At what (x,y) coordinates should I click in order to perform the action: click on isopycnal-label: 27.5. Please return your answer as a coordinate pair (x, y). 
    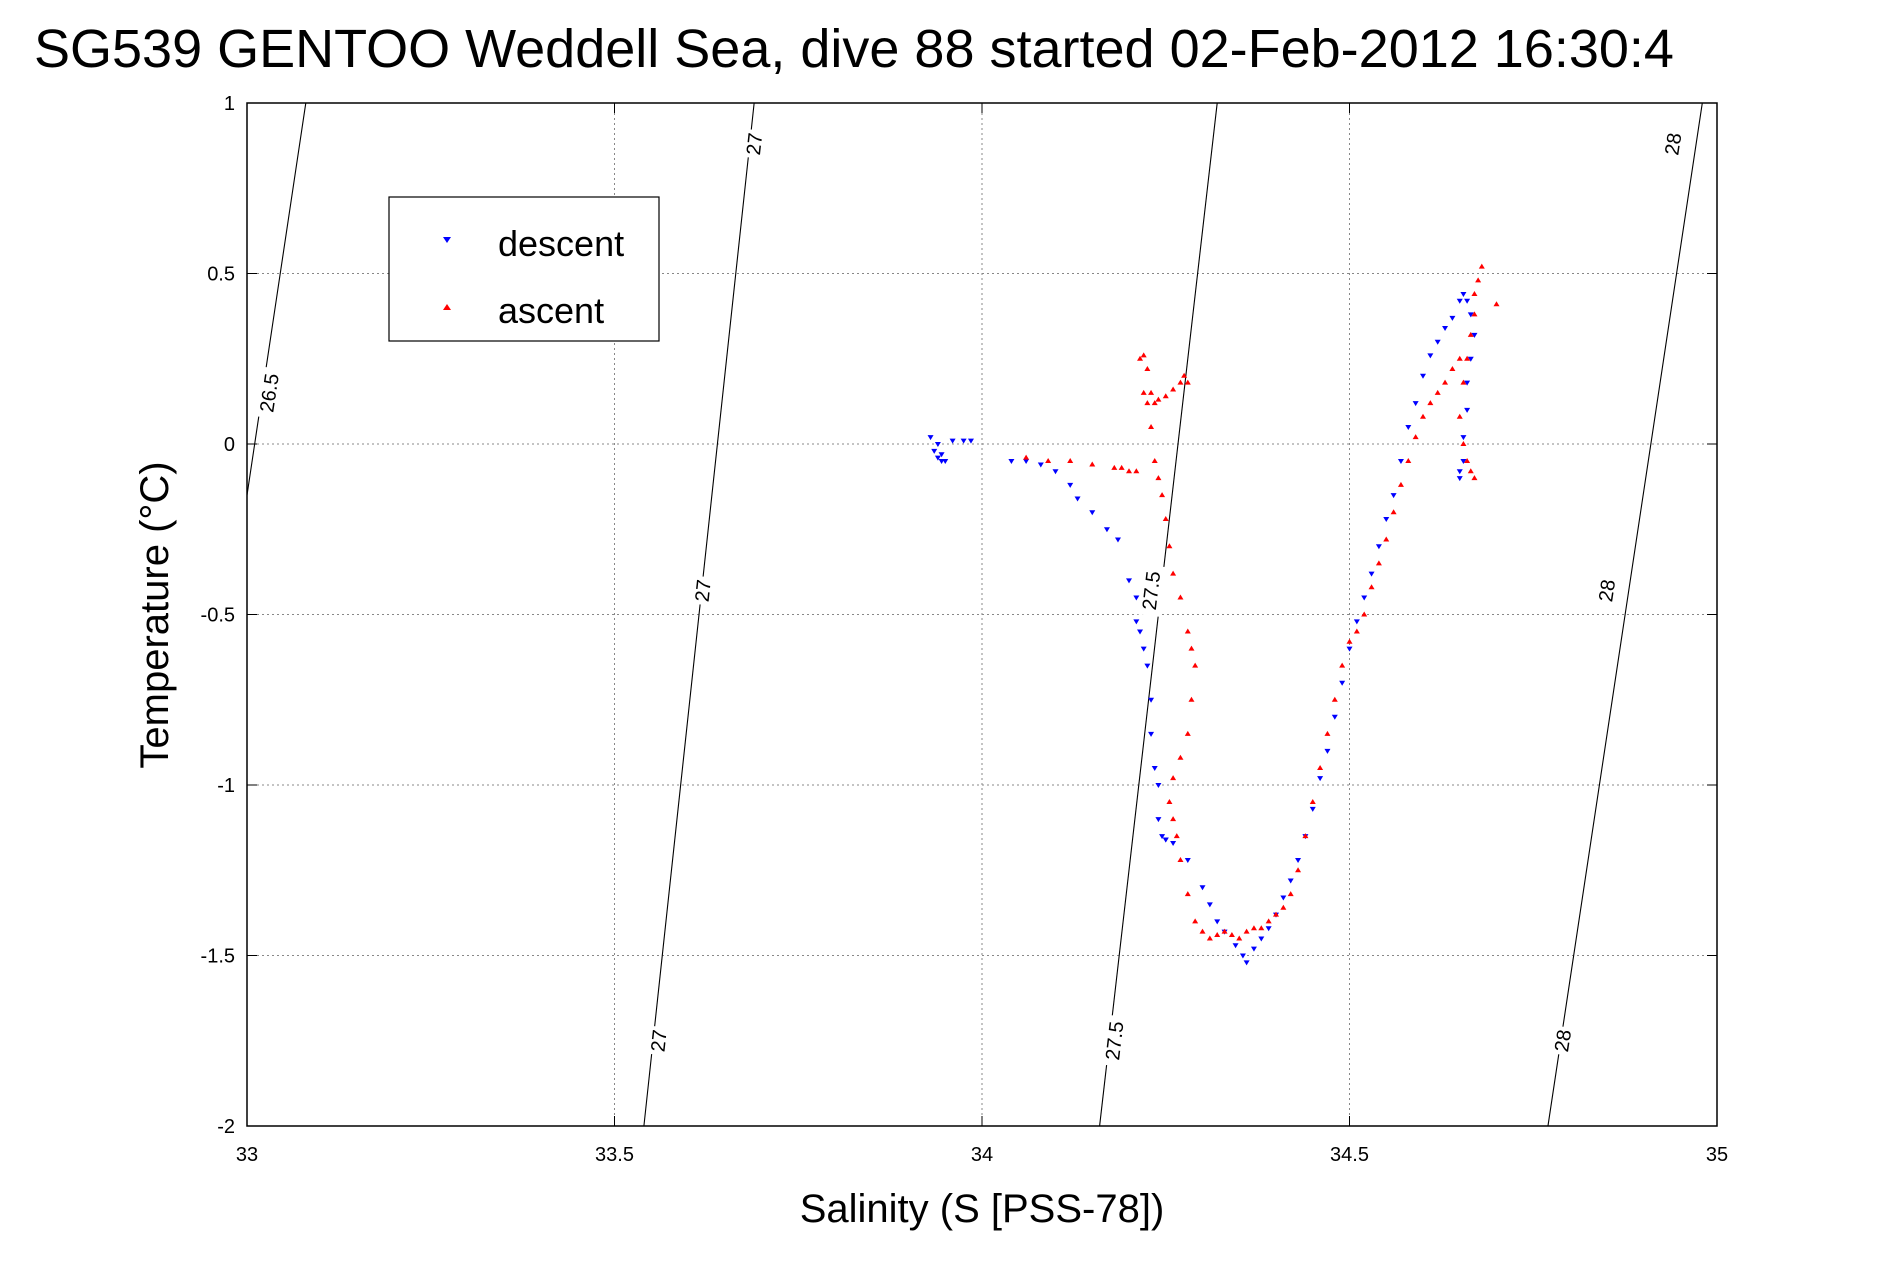
    Looking at the image, I should click on (1115, 1040).